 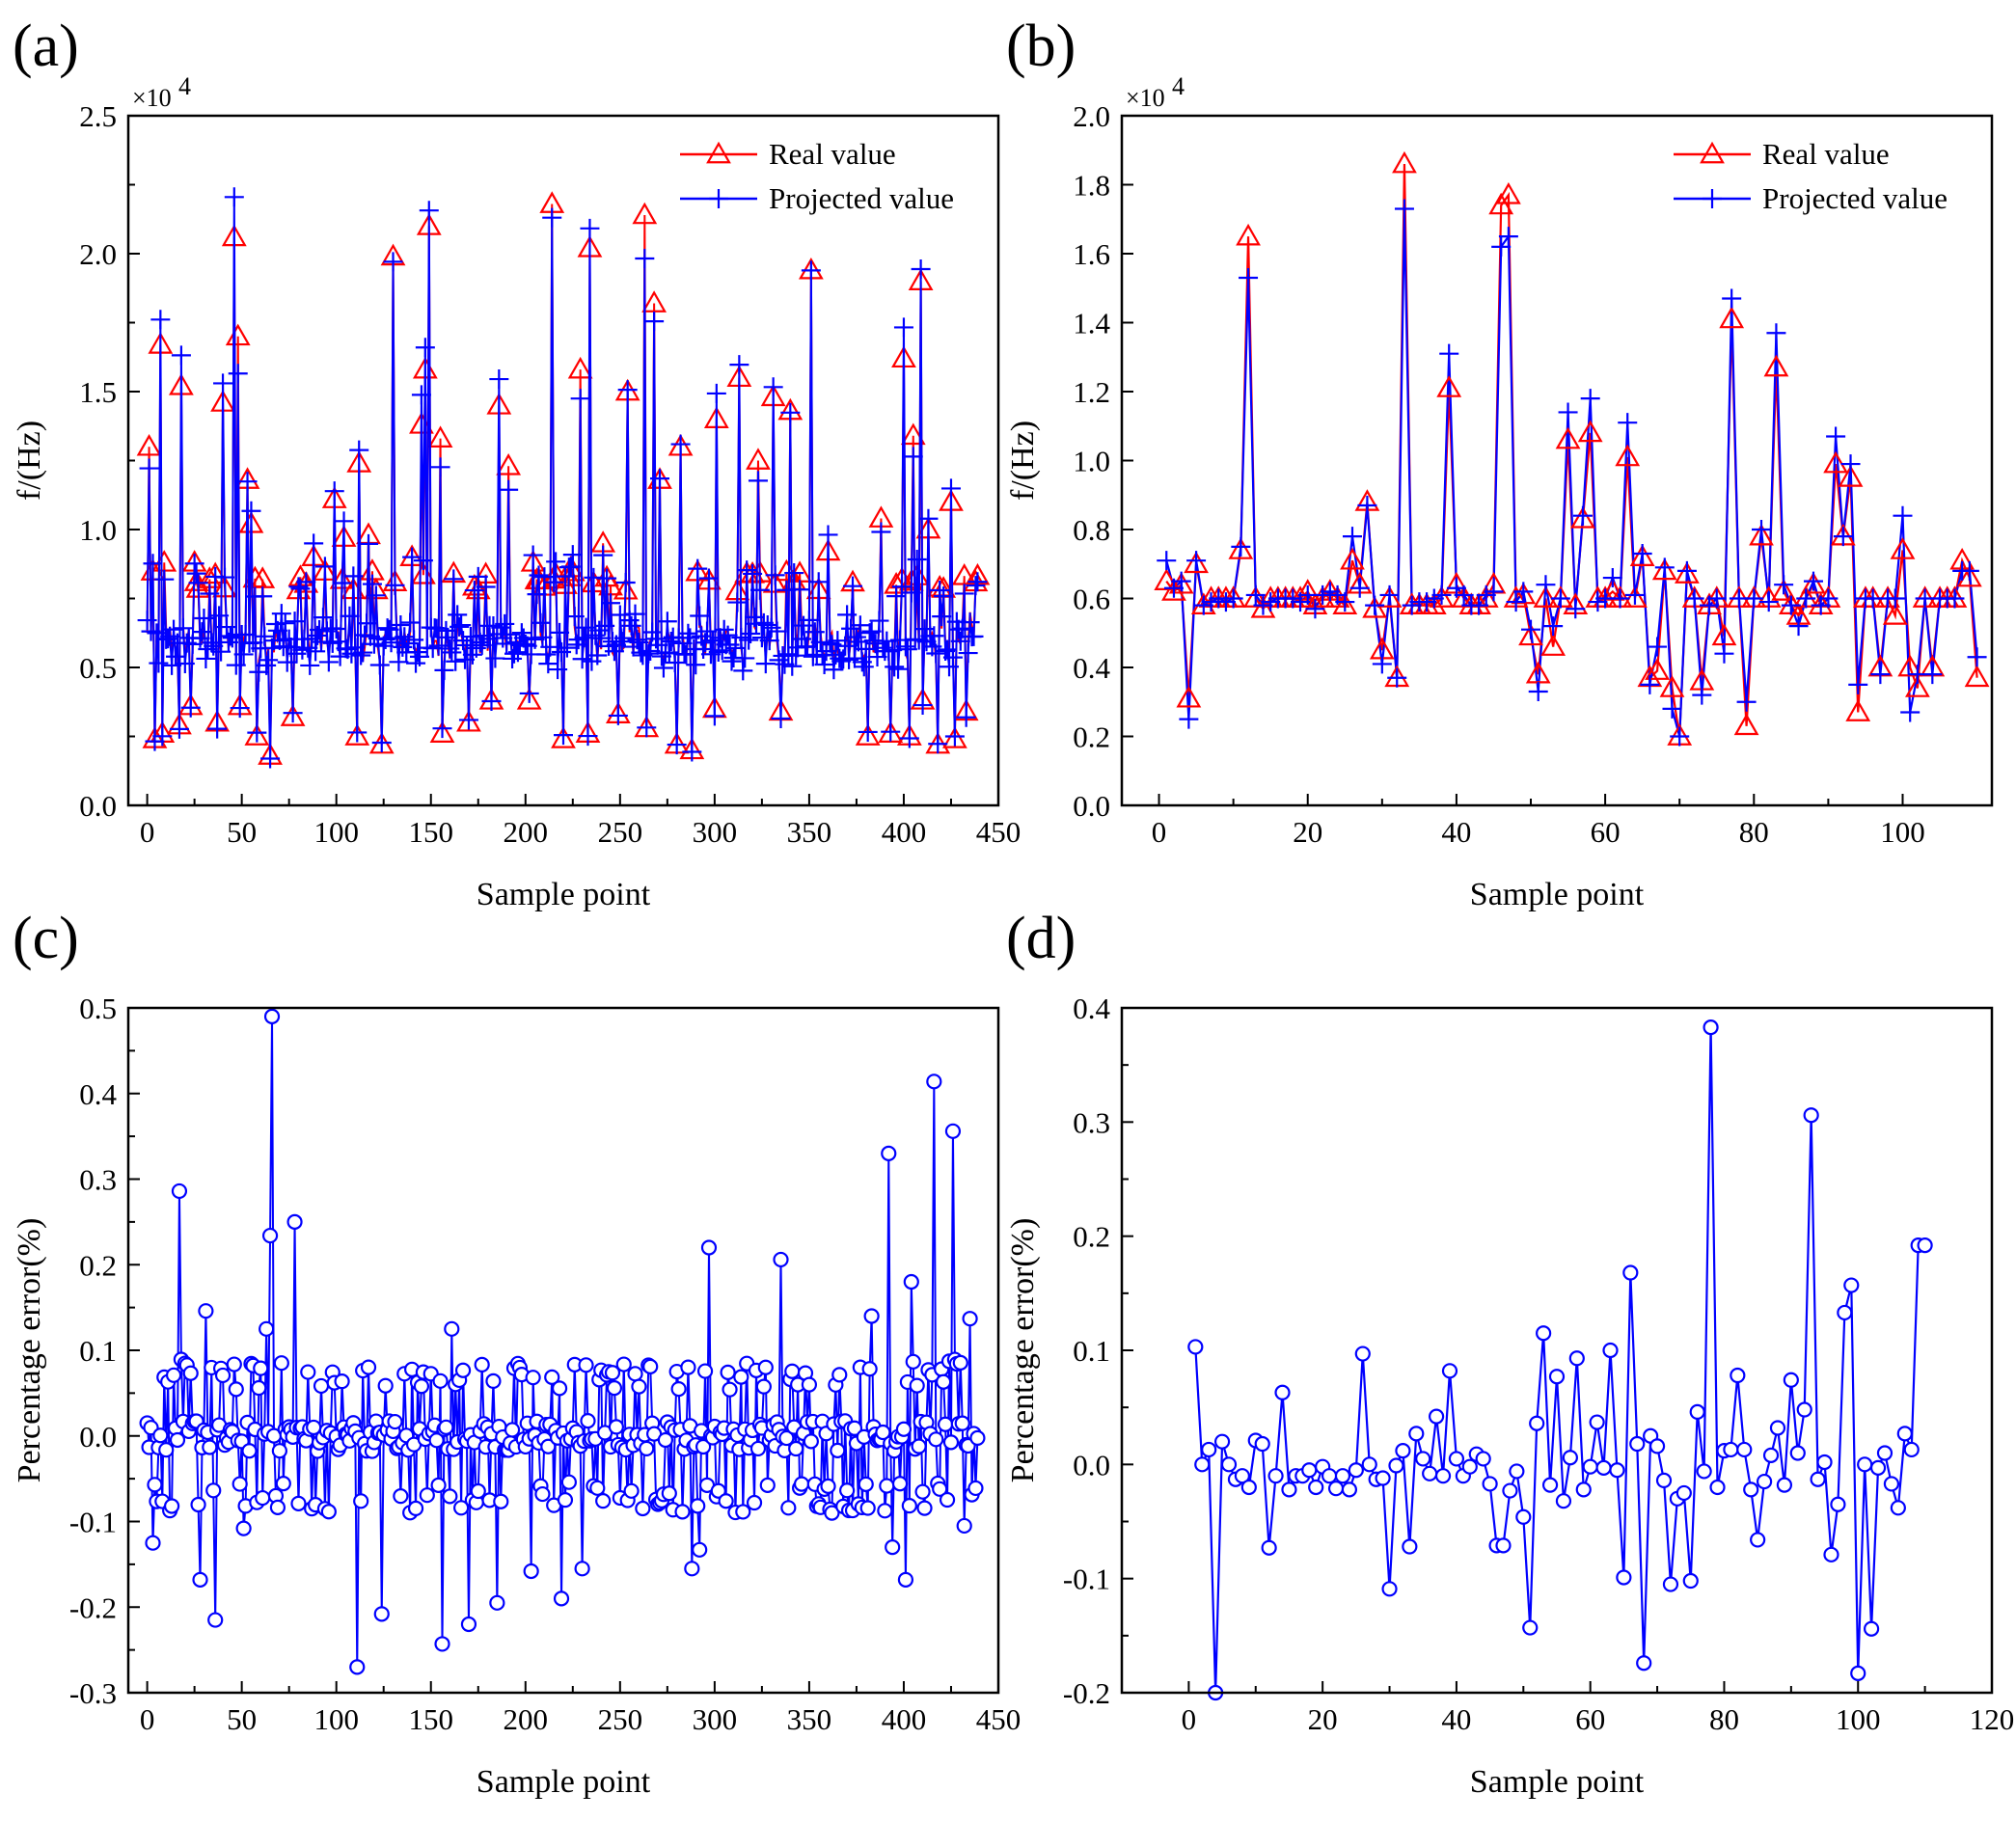 I want to click on y-tick-label: 1.0, so click(x=98, y=530).